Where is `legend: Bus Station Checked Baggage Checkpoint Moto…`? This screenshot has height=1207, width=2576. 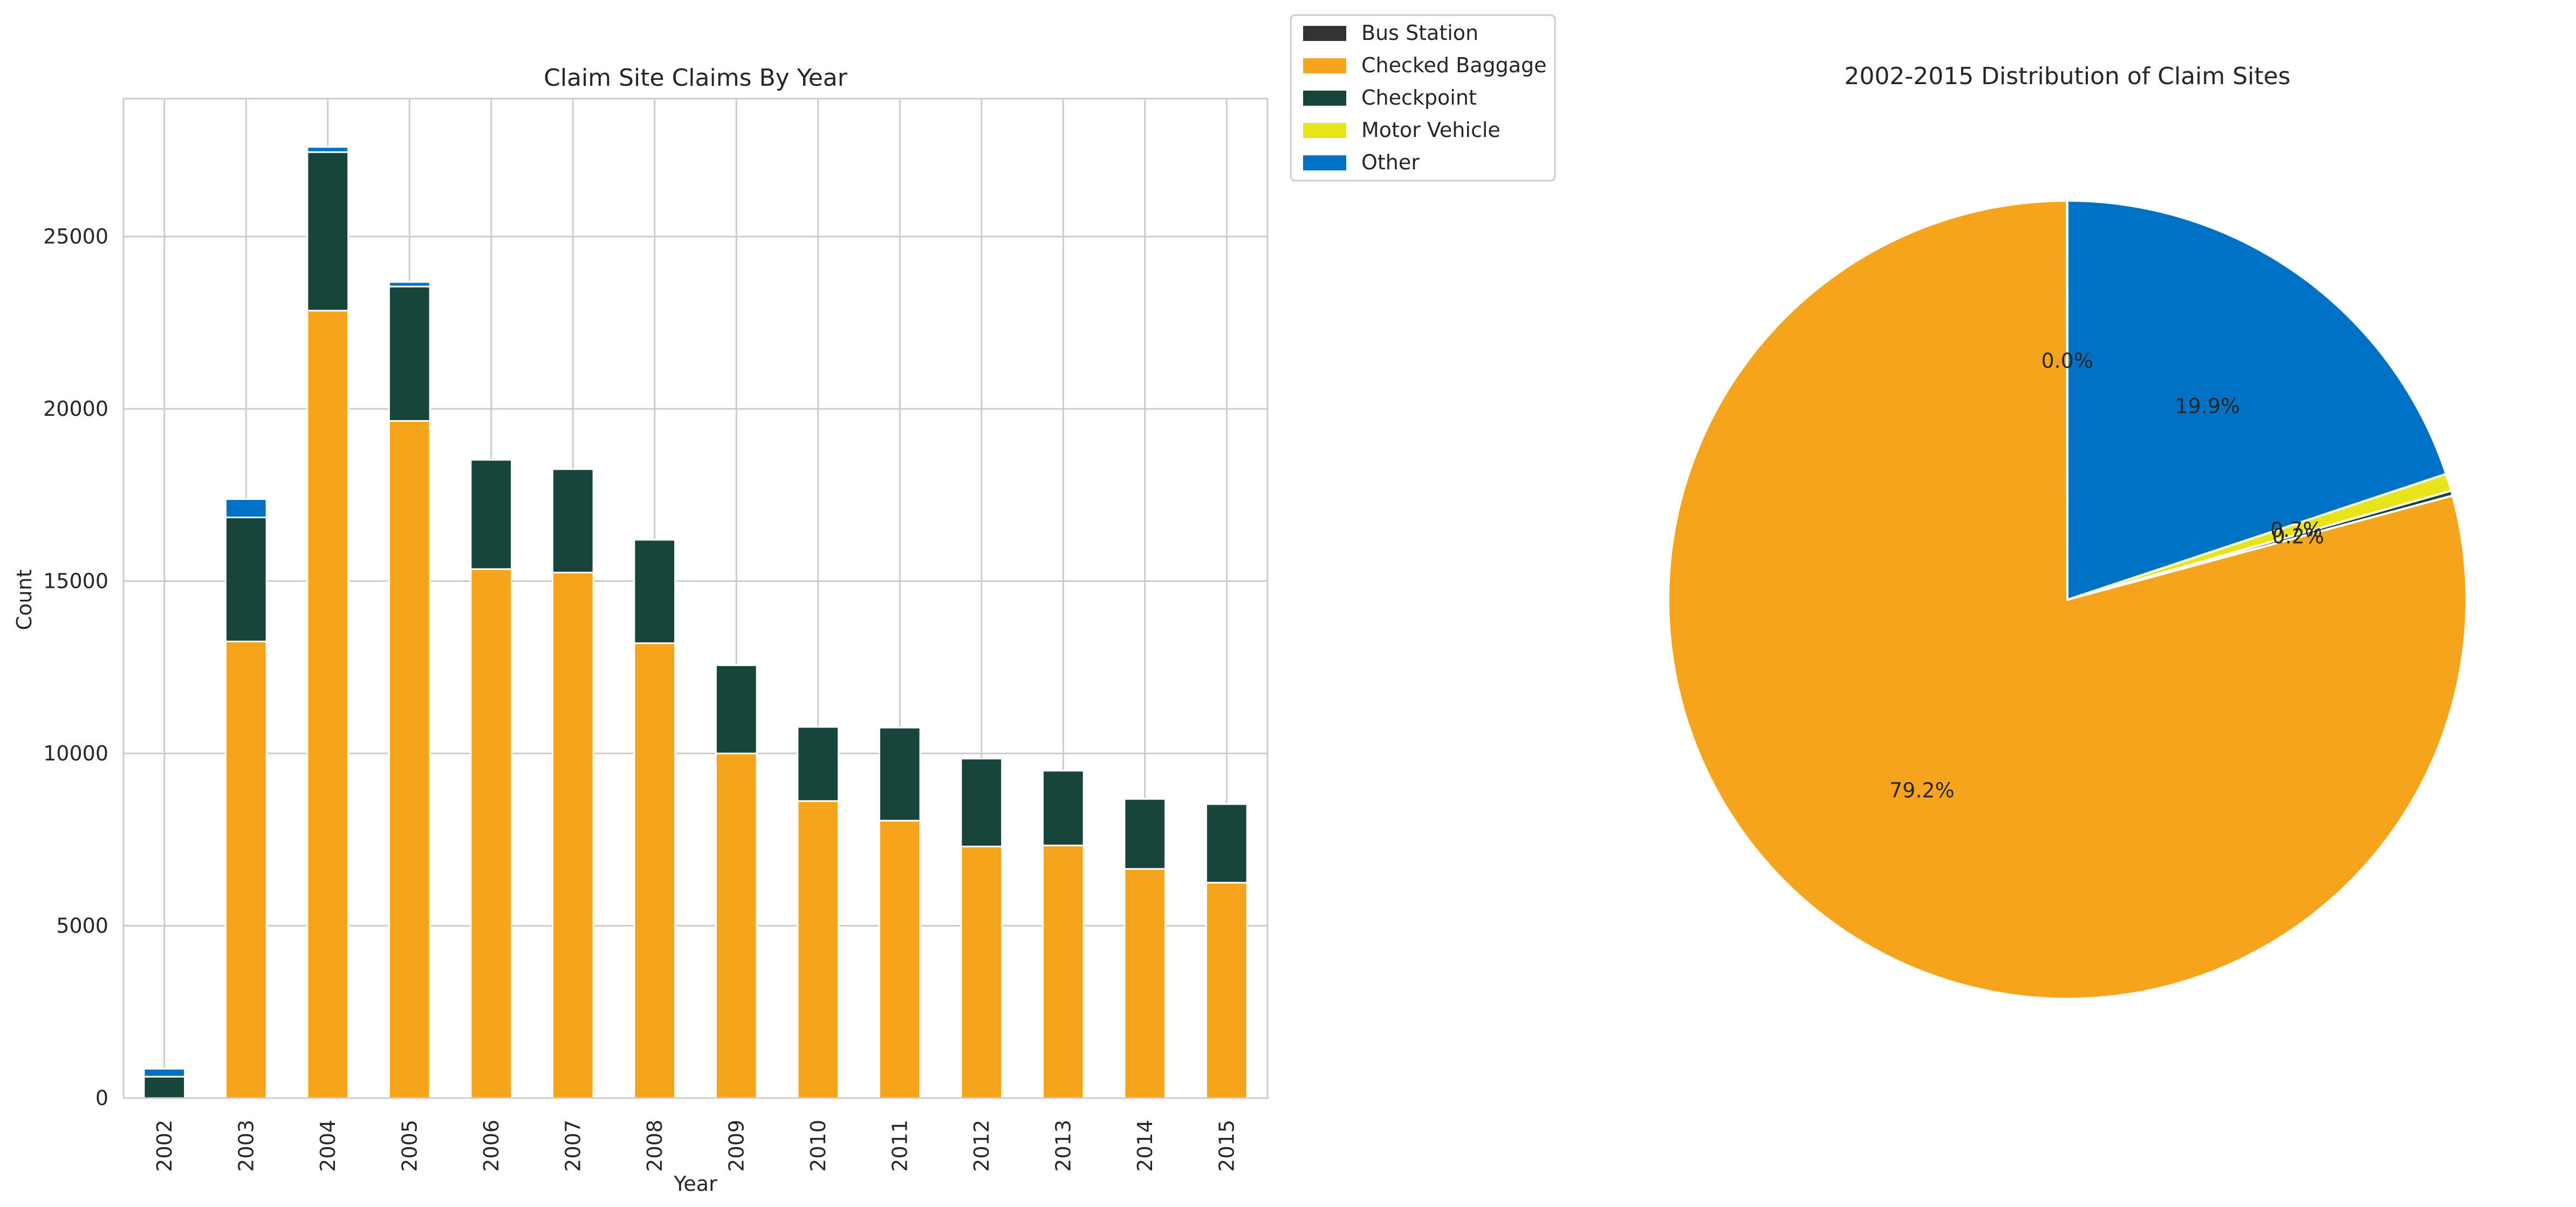 legend: Bus Station Checked Baggage Checkpoint Moto… is located at coordinates (1423, 98).